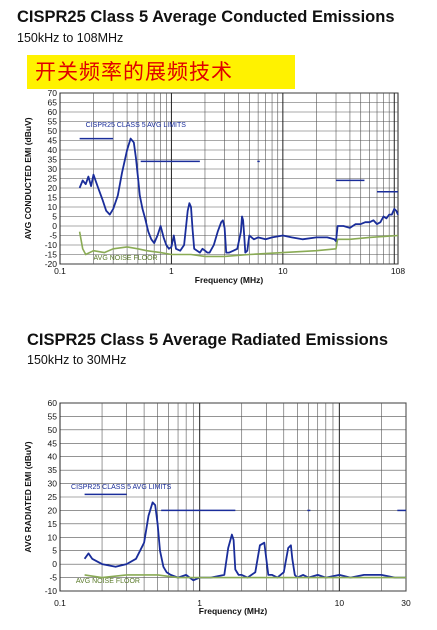 The height and width of the screenshot is (630, 437). I want to click on y-tick-label: -15, so click(51, 255).